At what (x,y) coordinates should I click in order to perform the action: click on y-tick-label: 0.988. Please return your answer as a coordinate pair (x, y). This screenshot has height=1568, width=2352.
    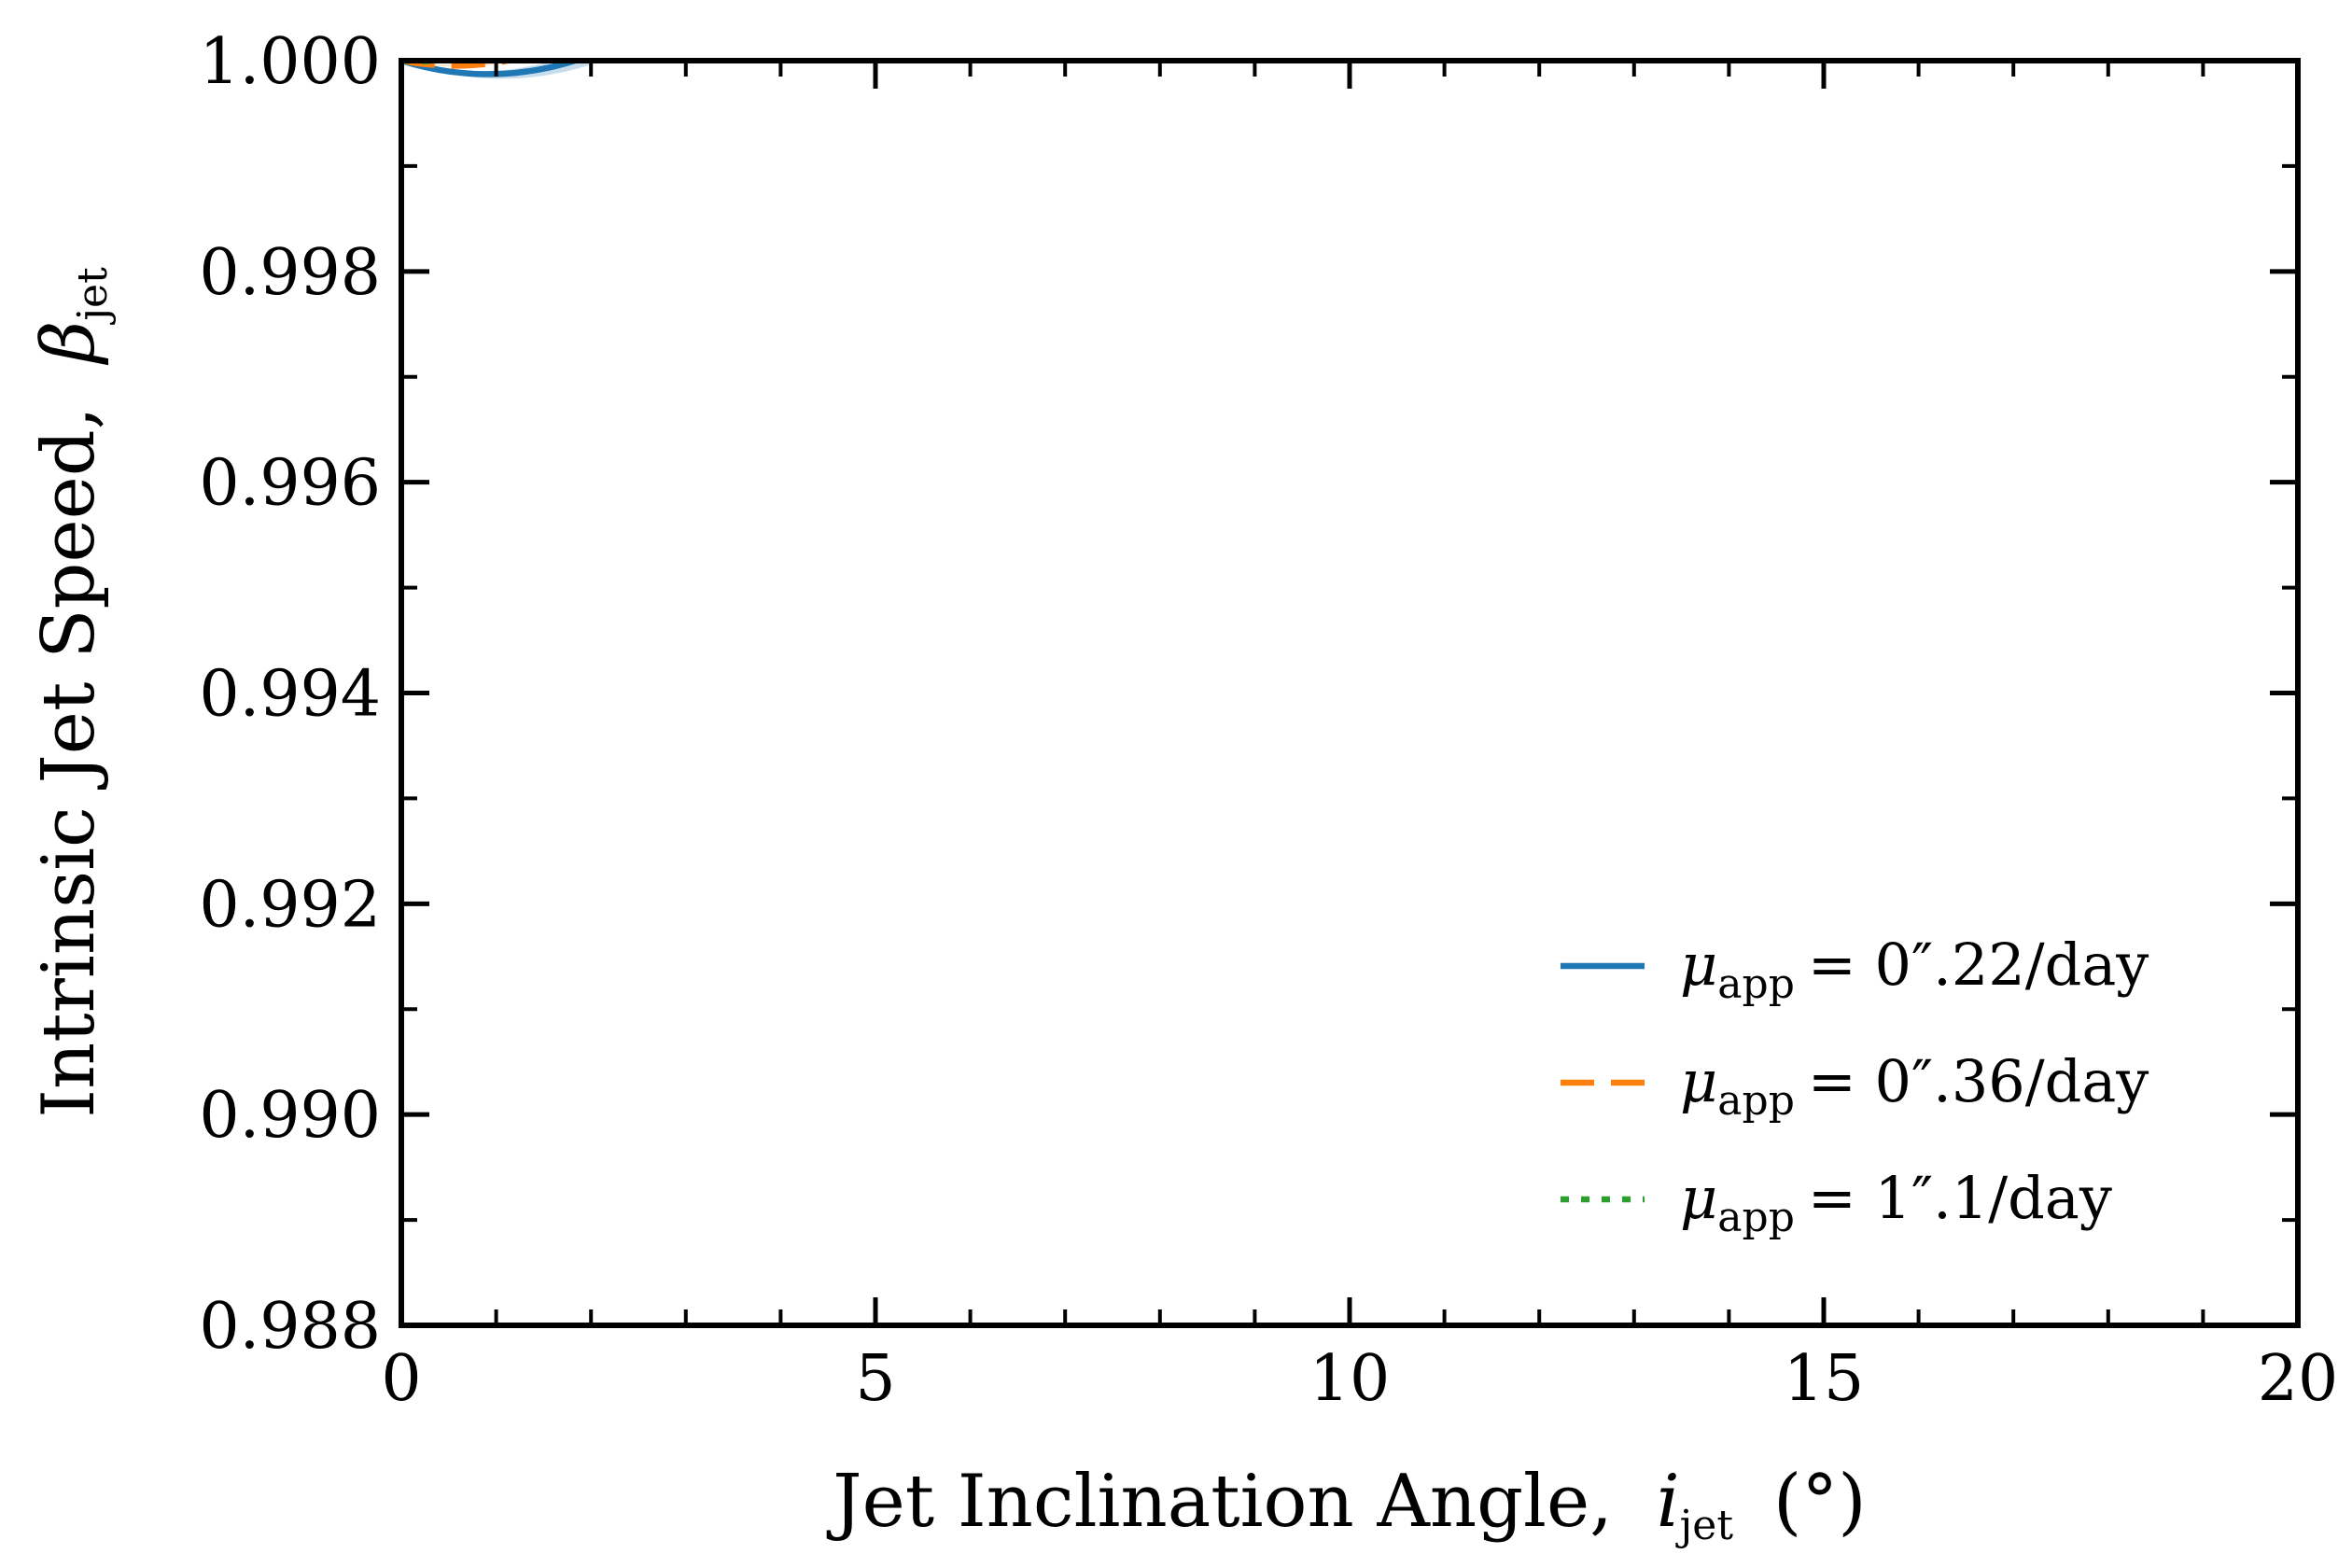
    Looking at the image, I should click on (290, 1327).